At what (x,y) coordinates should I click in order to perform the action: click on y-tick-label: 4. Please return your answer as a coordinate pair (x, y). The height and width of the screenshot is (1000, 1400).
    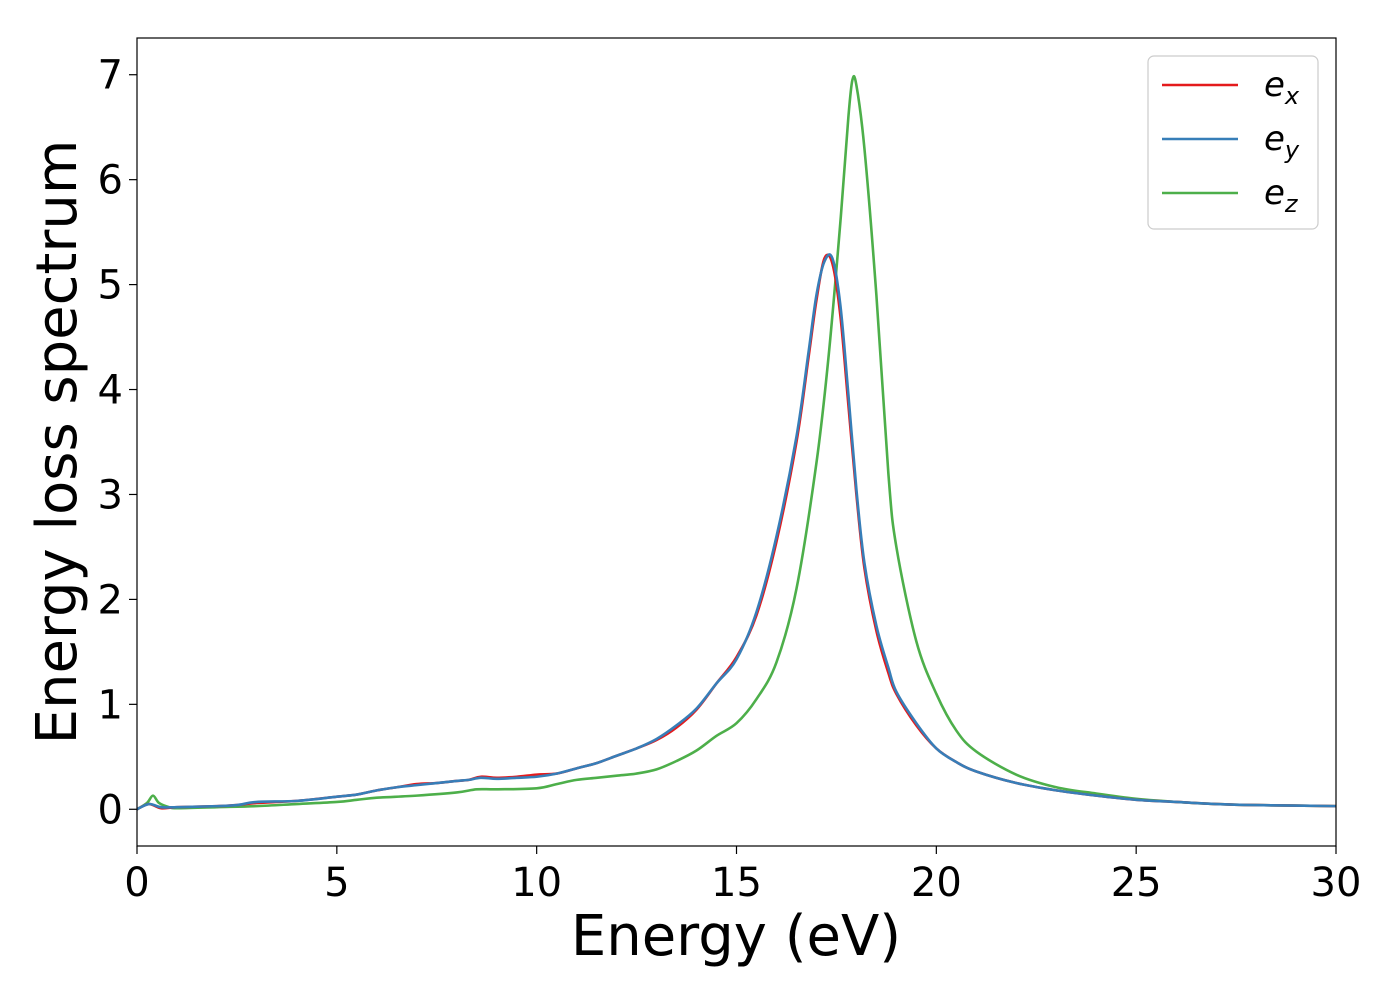
    Looking at the image, I should click on (110, 391).